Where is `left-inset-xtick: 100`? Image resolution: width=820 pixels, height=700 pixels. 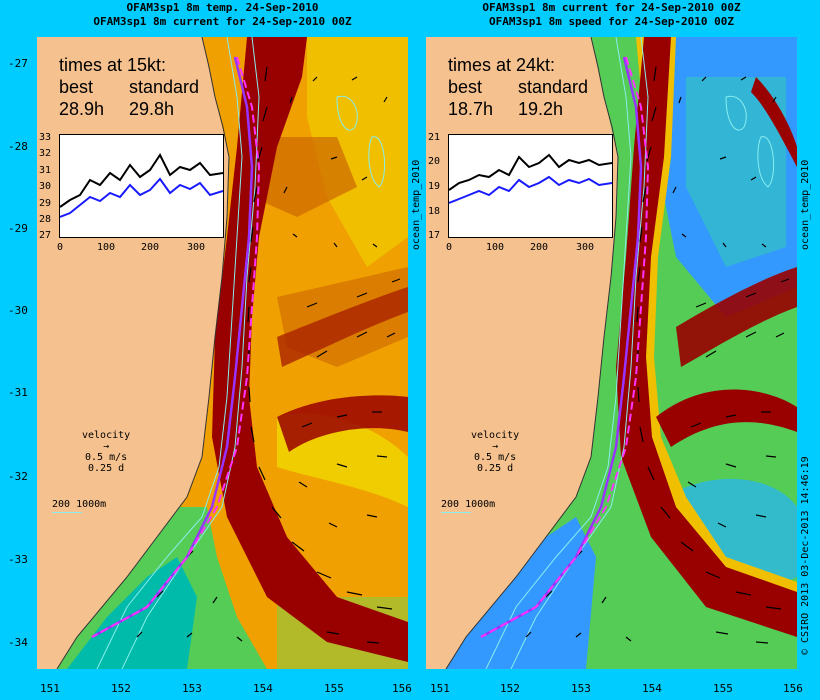
left-inset-xtick: 100 is located at coordinates (106, 247).